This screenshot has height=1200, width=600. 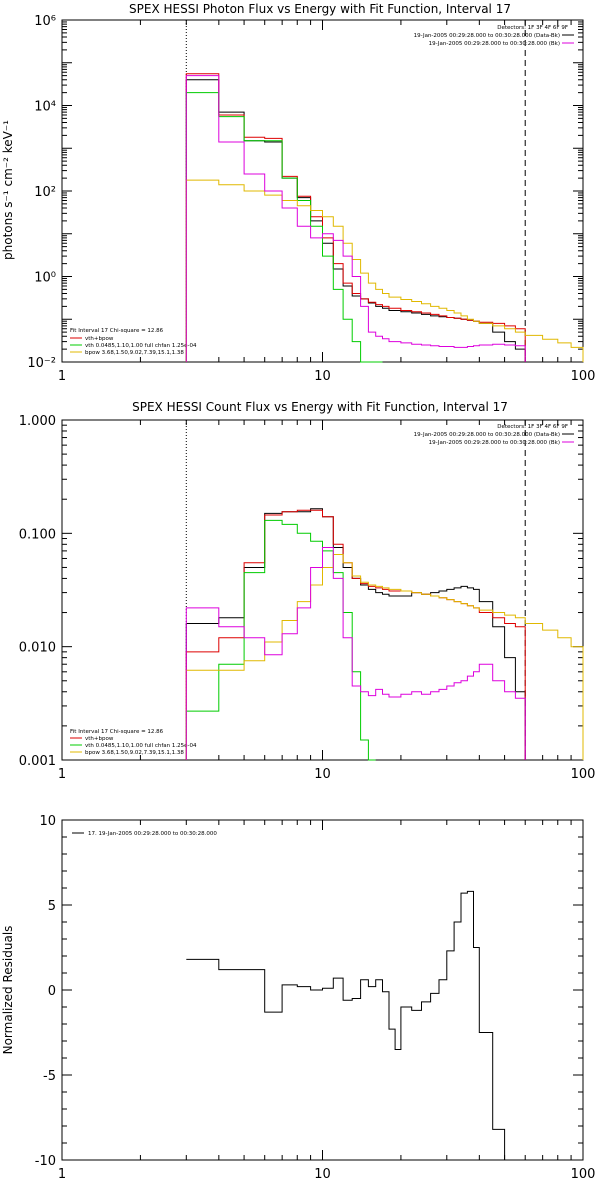 What do you see at coordinates (532, 28) in the screenshot?
I see `photon-flux-legend-detectors: Detectors: 1F 3F 4F 6F 9F` at bounding box center [532, 28].